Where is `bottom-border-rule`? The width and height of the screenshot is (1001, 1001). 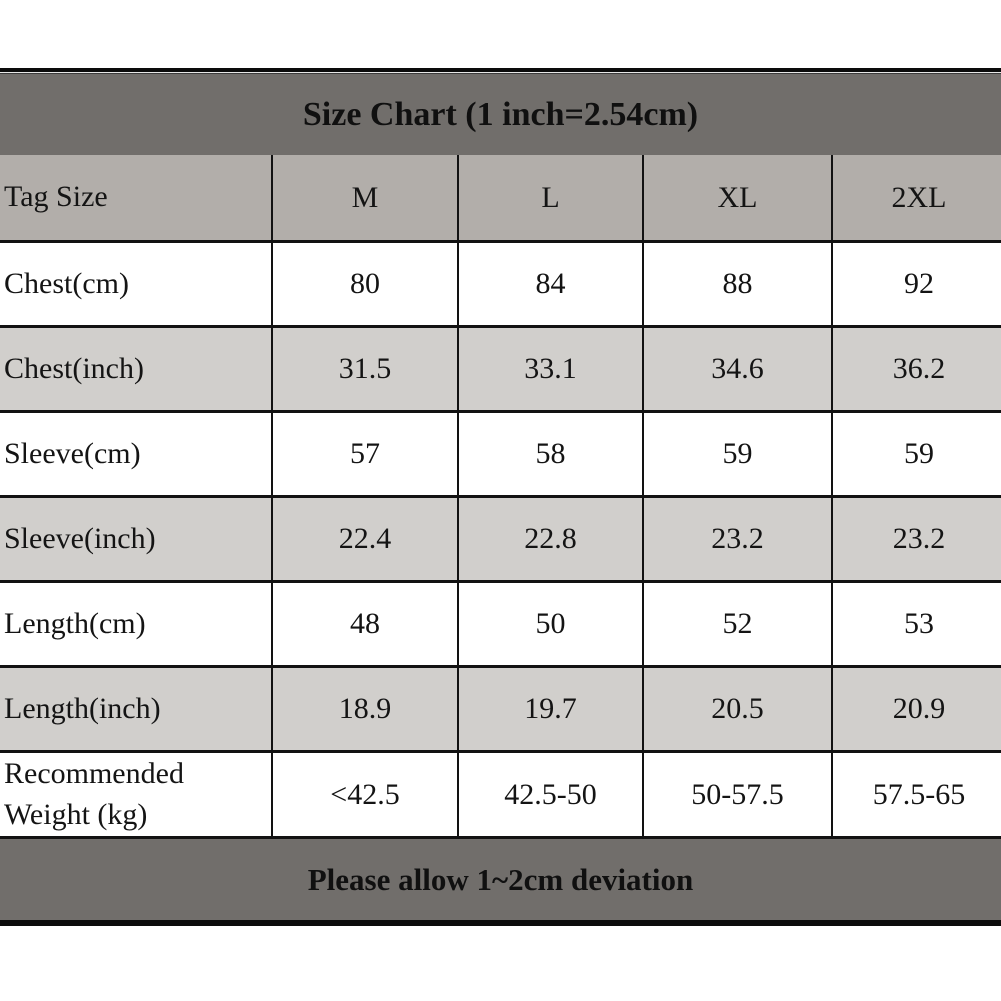 bottom-border-rule is located at coordinates (500, 923).